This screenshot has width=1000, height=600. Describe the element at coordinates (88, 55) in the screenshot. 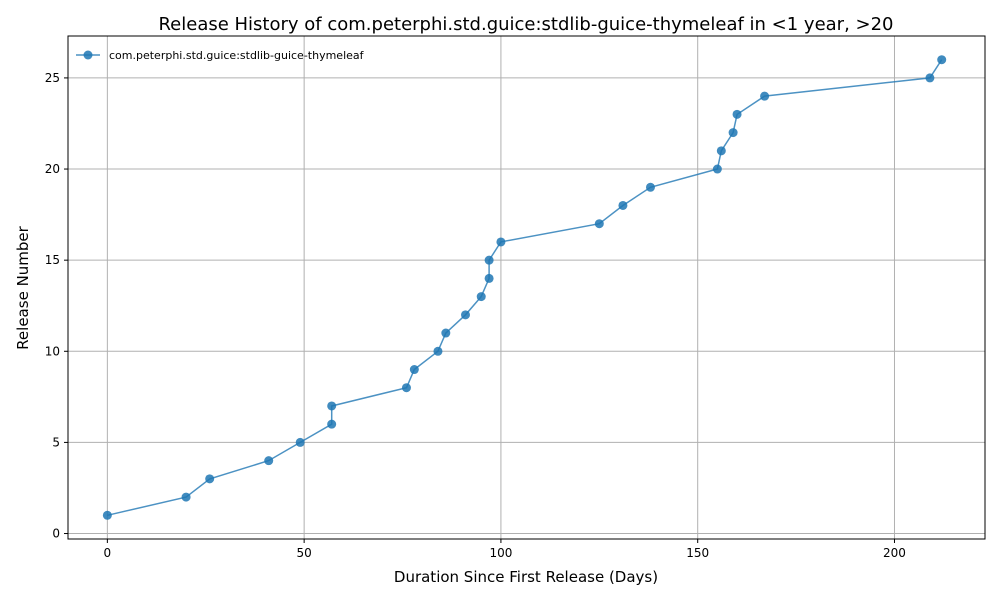

I see `legend-marker` at that location.